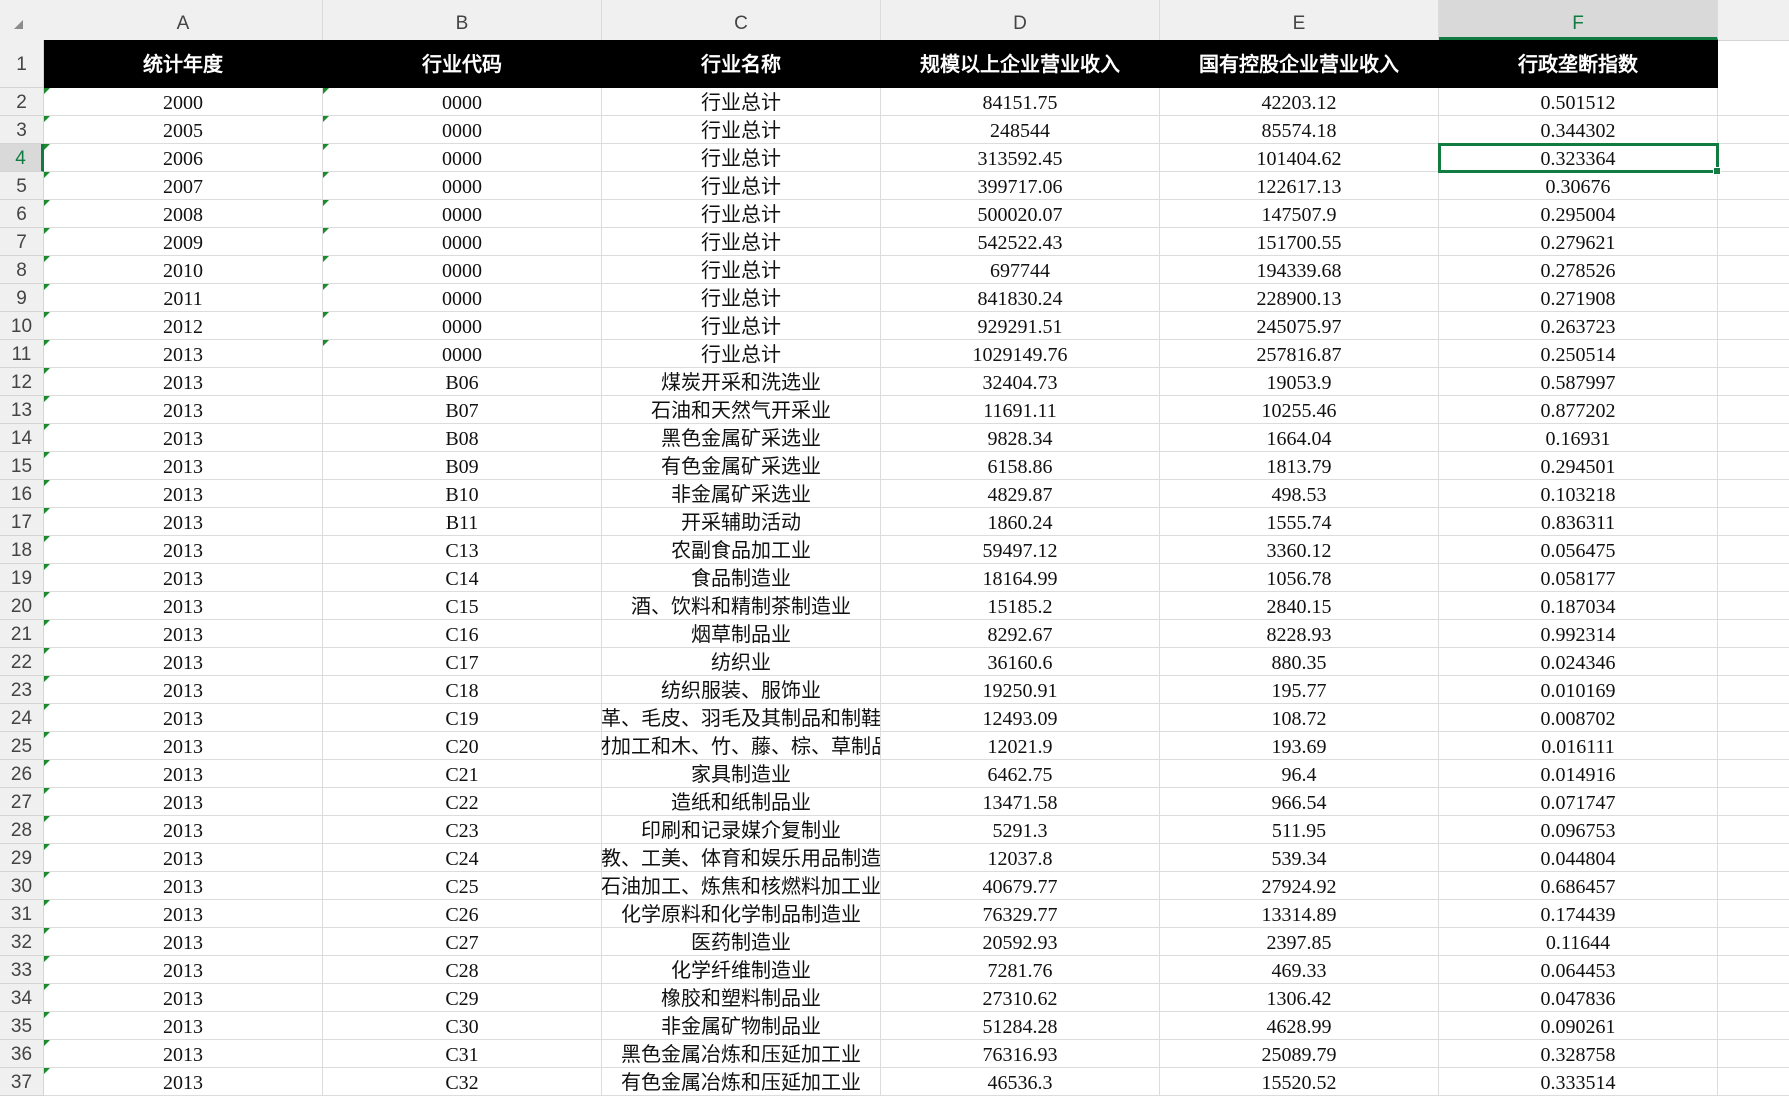  Describe the element at coordinates (1020, 942) in the screenshot. I see `cell-revenue-above-scale: 20592.93` at that location.